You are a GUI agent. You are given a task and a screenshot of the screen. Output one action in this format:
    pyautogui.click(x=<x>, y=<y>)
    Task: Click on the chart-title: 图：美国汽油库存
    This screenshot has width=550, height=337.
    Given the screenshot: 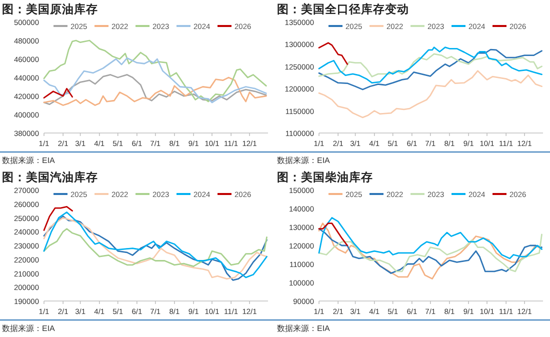 What is the action you would take?
    pyautogui.click(x=50, y=177)
    